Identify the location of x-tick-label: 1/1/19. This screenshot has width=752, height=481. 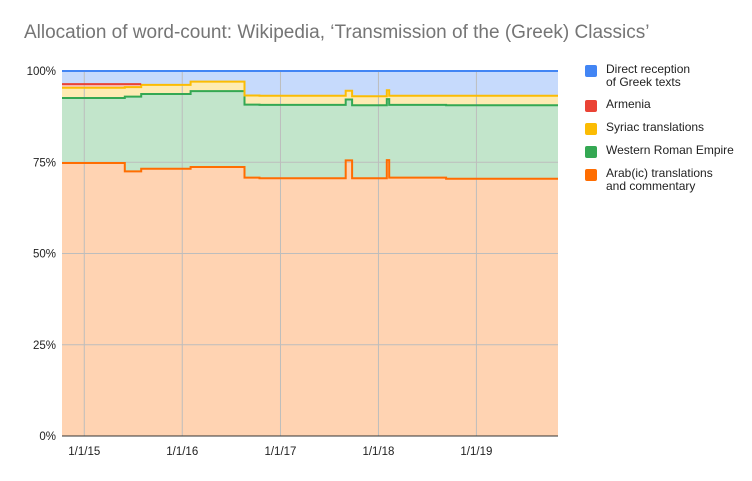
(476, 452).